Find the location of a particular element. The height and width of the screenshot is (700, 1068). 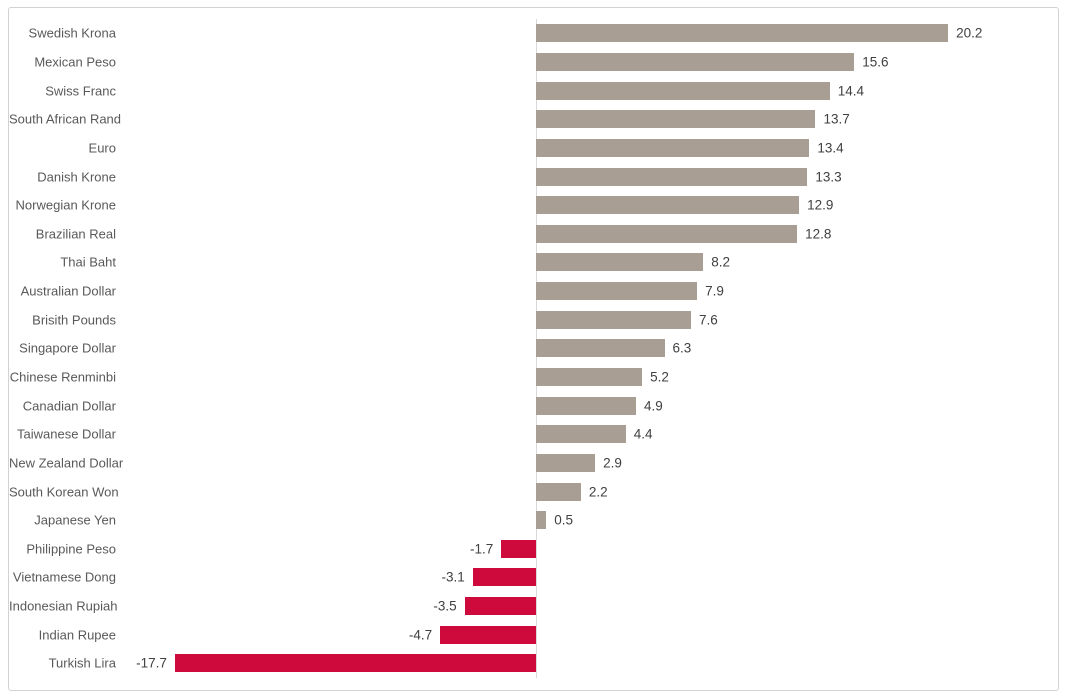

chart-row: Brazilian Real 12.8 is located at coordinates (533, 233).